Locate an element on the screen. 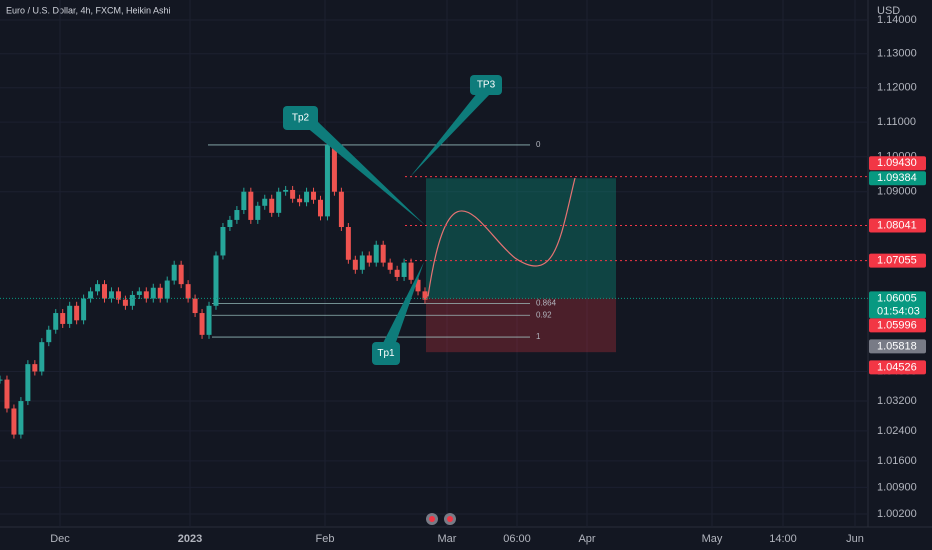 The width and height of the screenshot is (932, 550). price-tick-label: 1.14000 is located at coordinates (897, 20).